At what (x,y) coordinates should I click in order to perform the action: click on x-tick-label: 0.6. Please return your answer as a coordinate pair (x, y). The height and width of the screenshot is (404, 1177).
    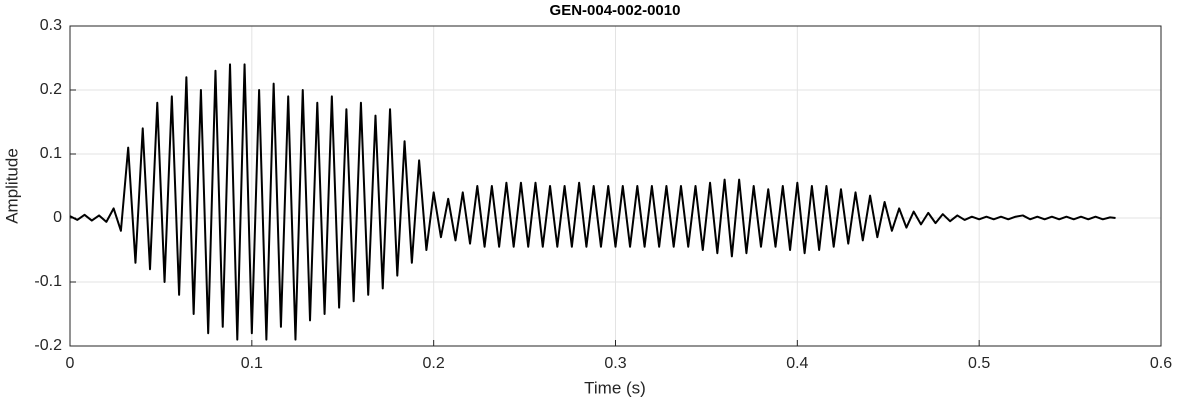
    Looking at the image, I should click on (1161, 363).